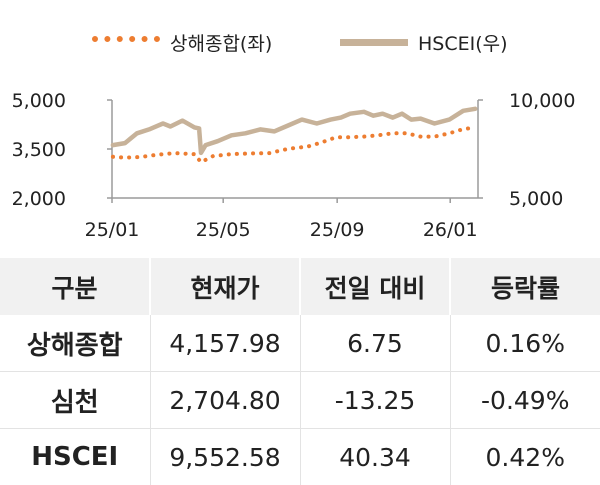  I want to click on series-line-shanghai, so click(294, 145).